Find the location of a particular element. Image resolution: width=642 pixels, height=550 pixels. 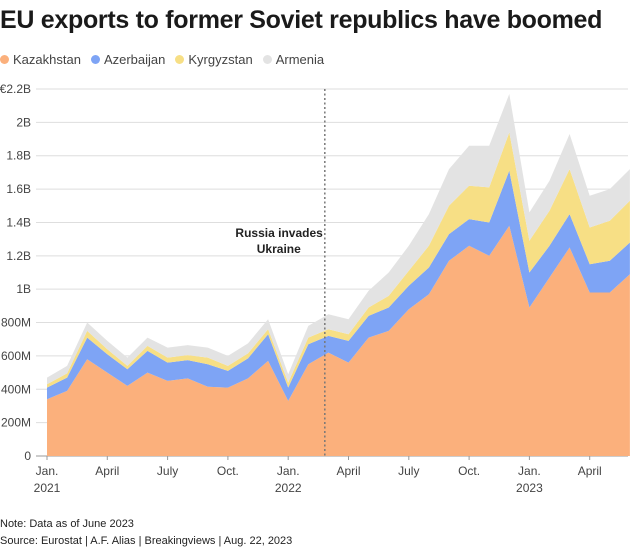

legend: Kazakhstan Azerbaijan Kyrgyzstan Armenia is located at coordinates (162, 59).